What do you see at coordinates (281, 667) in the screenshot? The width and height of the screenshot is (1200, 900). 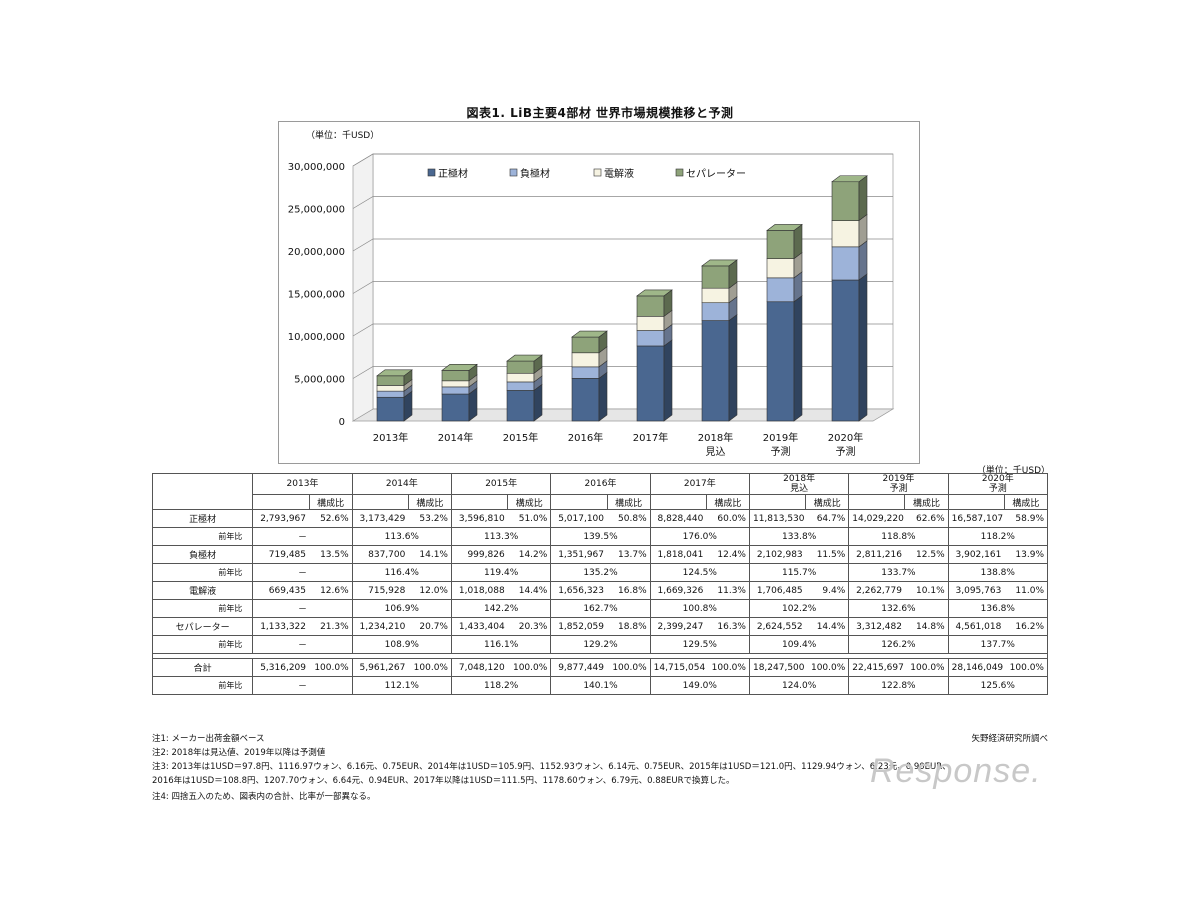 I see `value-cell: 5,316,209` at bounding box center [281, 667].